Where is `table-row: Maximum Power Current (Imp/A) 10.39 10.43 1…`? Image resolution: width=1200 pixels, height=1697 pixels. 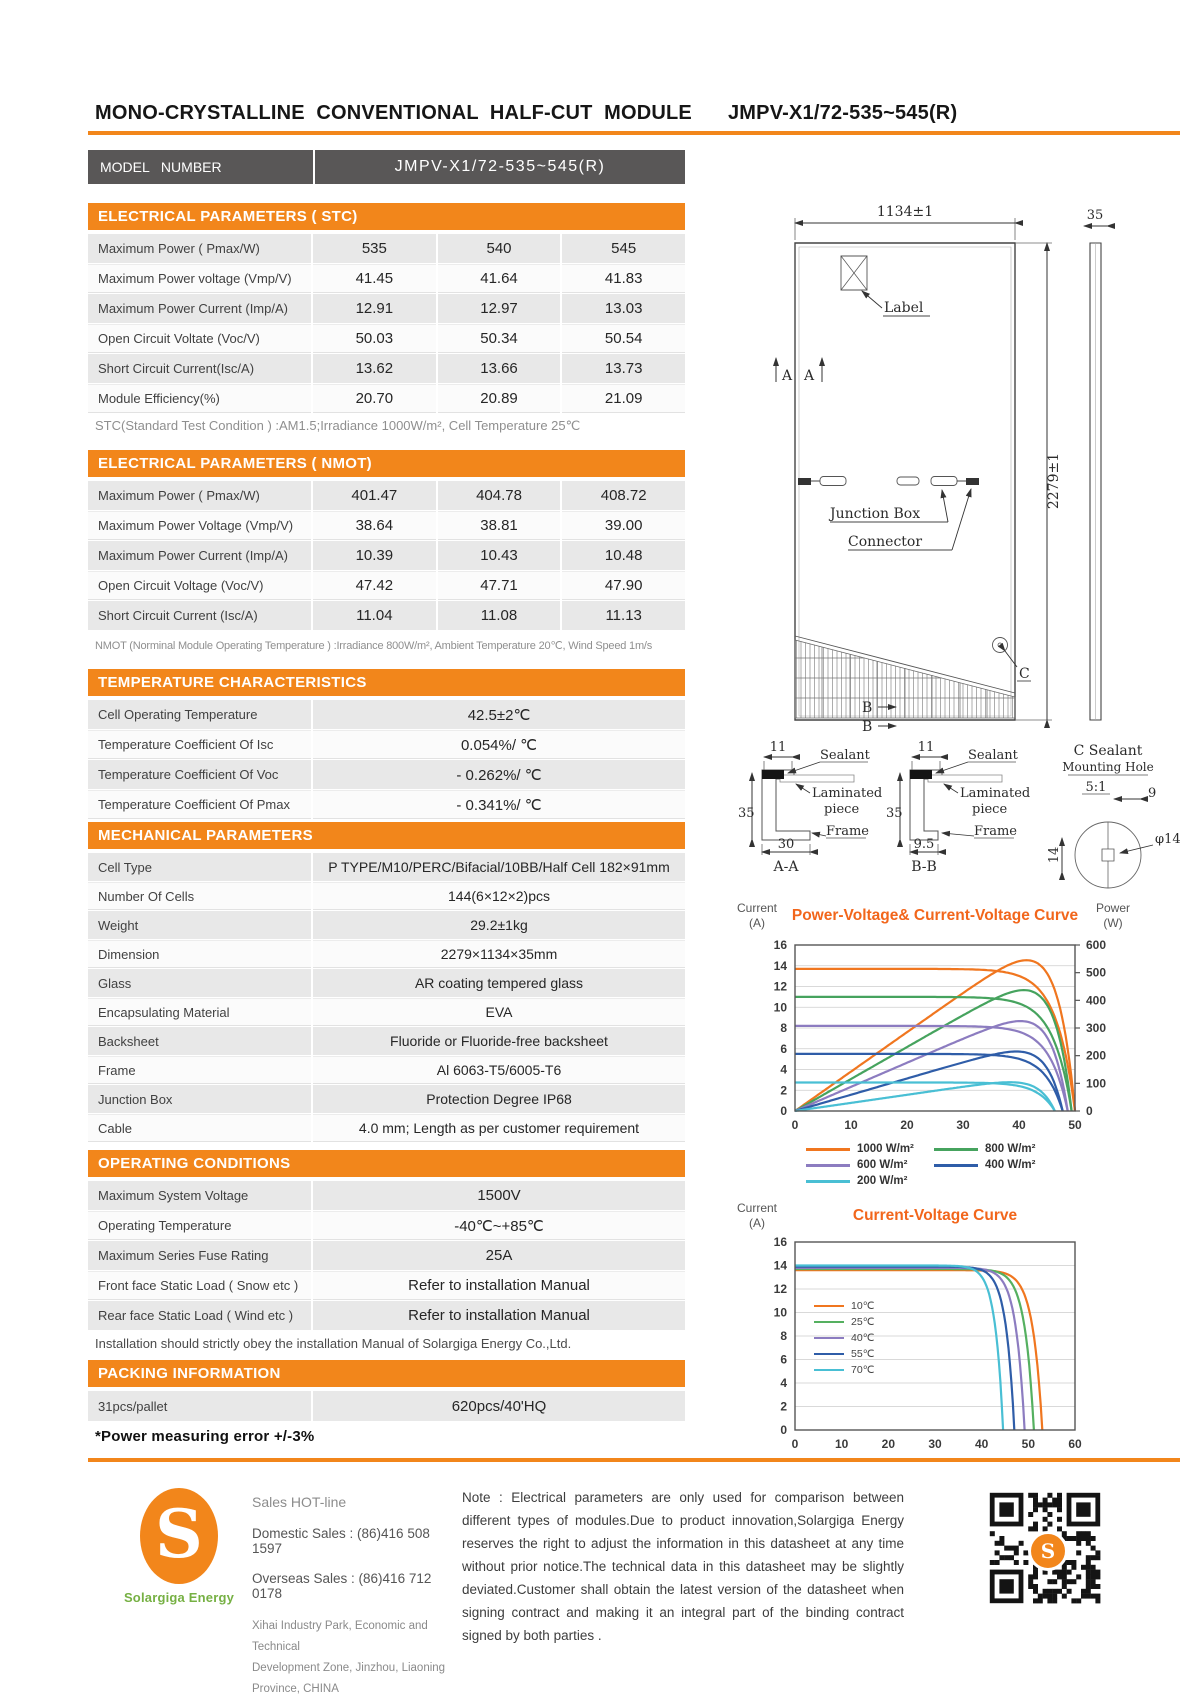
table-row: Maximum Power Current (Imp/A) 10.39 10.43 1… is located at coordinates (387, 555).